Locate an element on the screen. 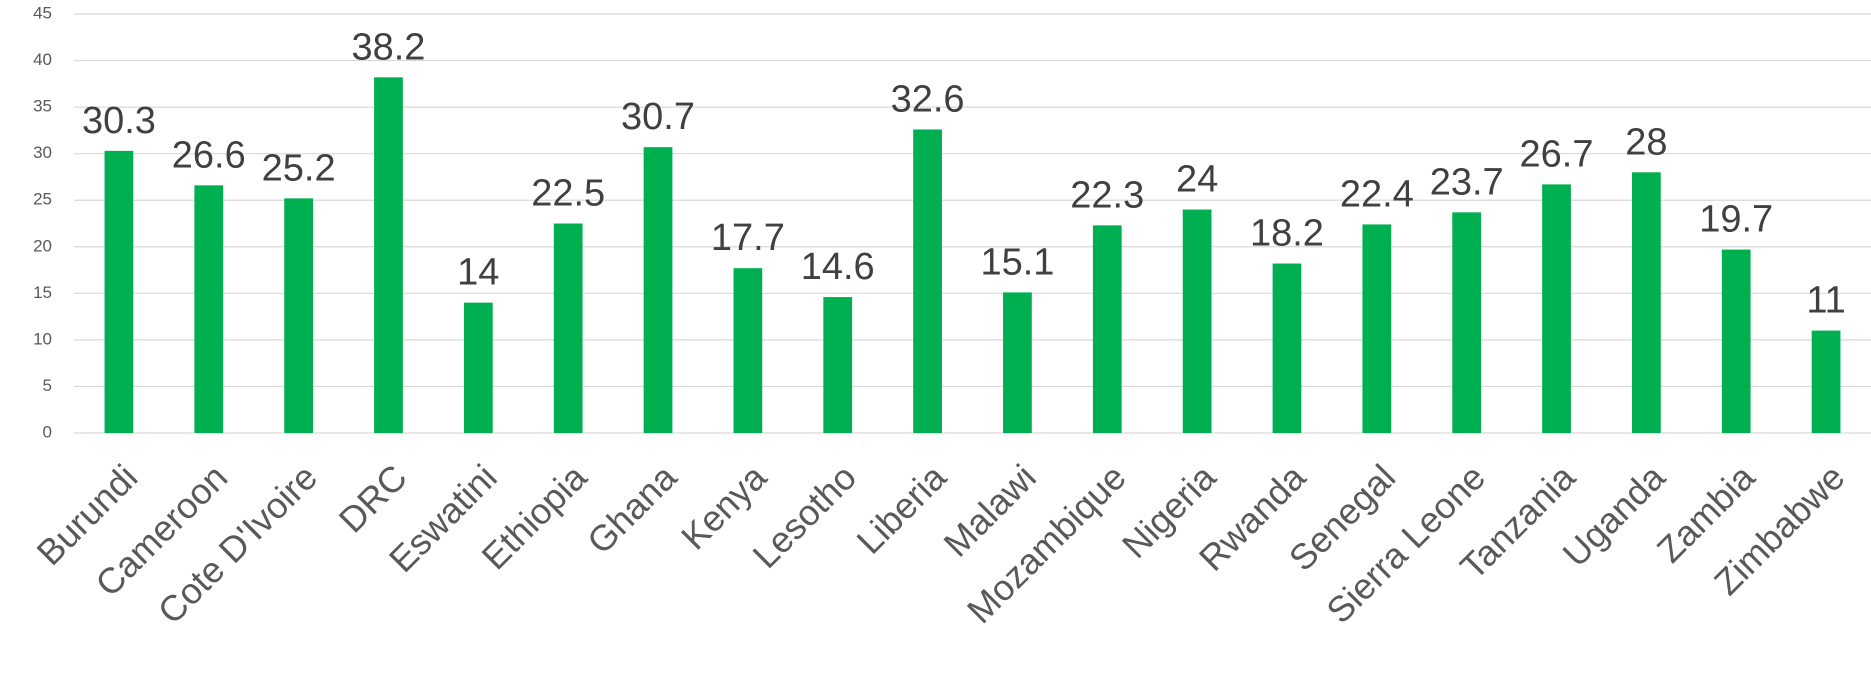  data-label: 18.2 is located at coordinates (1287, 234).